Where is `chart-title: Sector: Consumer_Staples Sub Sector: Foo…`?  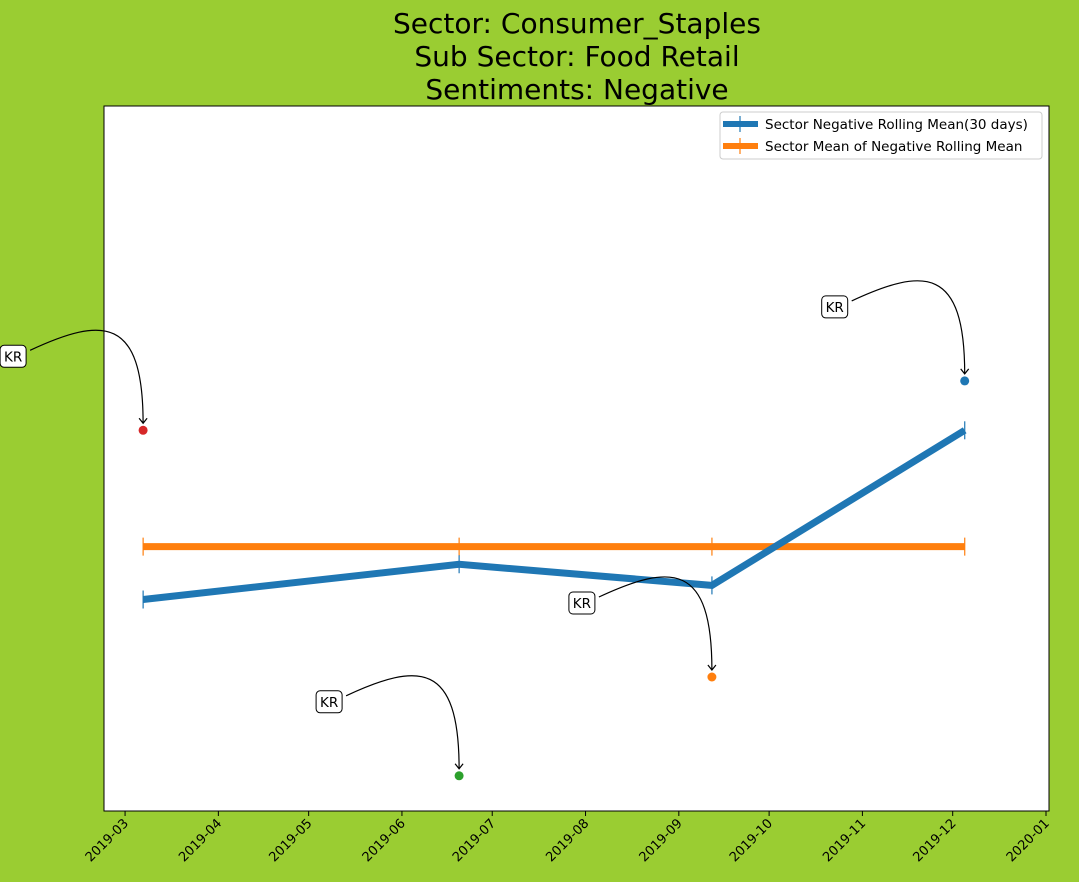
chart-title: Sector: Consumer_Staples Sub Sector: Foo… is located at coordinates (577, 56).